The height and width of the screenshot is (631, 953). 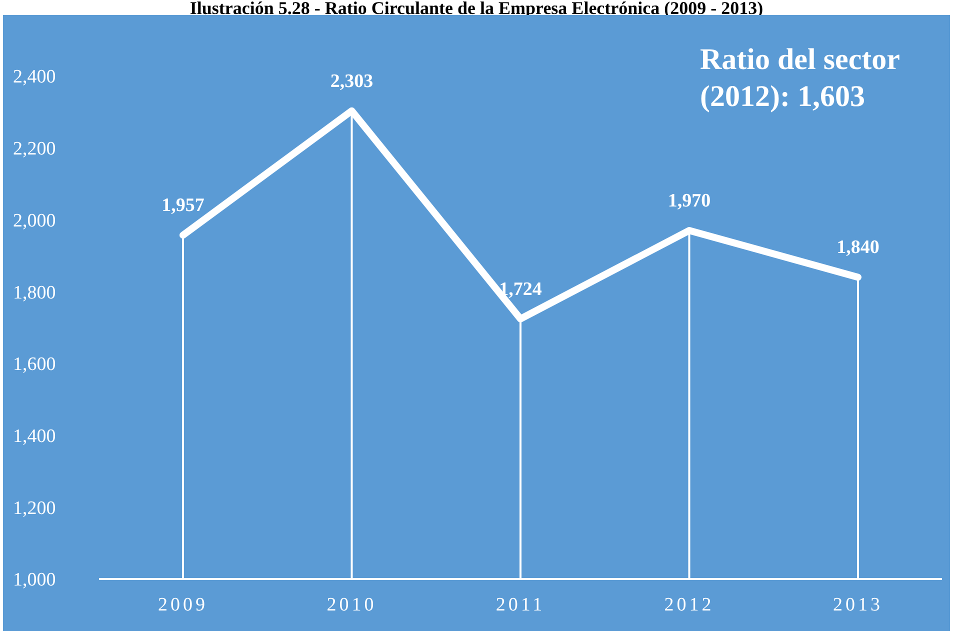 I want to click on data-label: 1,970, so click(x=689, y=201).